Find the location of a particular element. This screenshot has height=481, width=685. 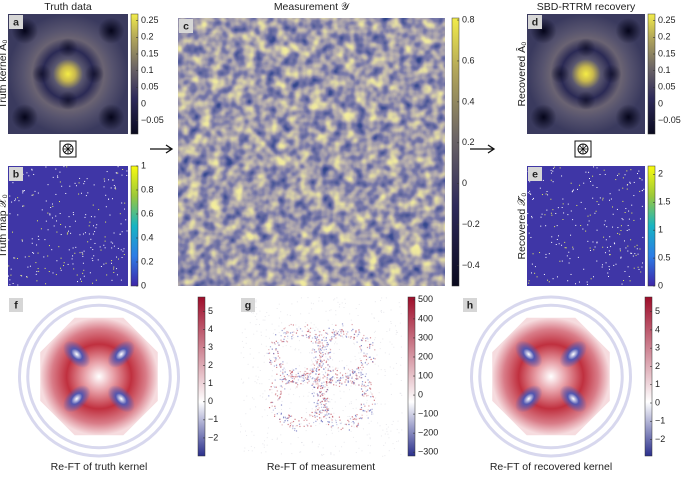

colorbar-tick-label: 0 is located at coordinates (660, 103).